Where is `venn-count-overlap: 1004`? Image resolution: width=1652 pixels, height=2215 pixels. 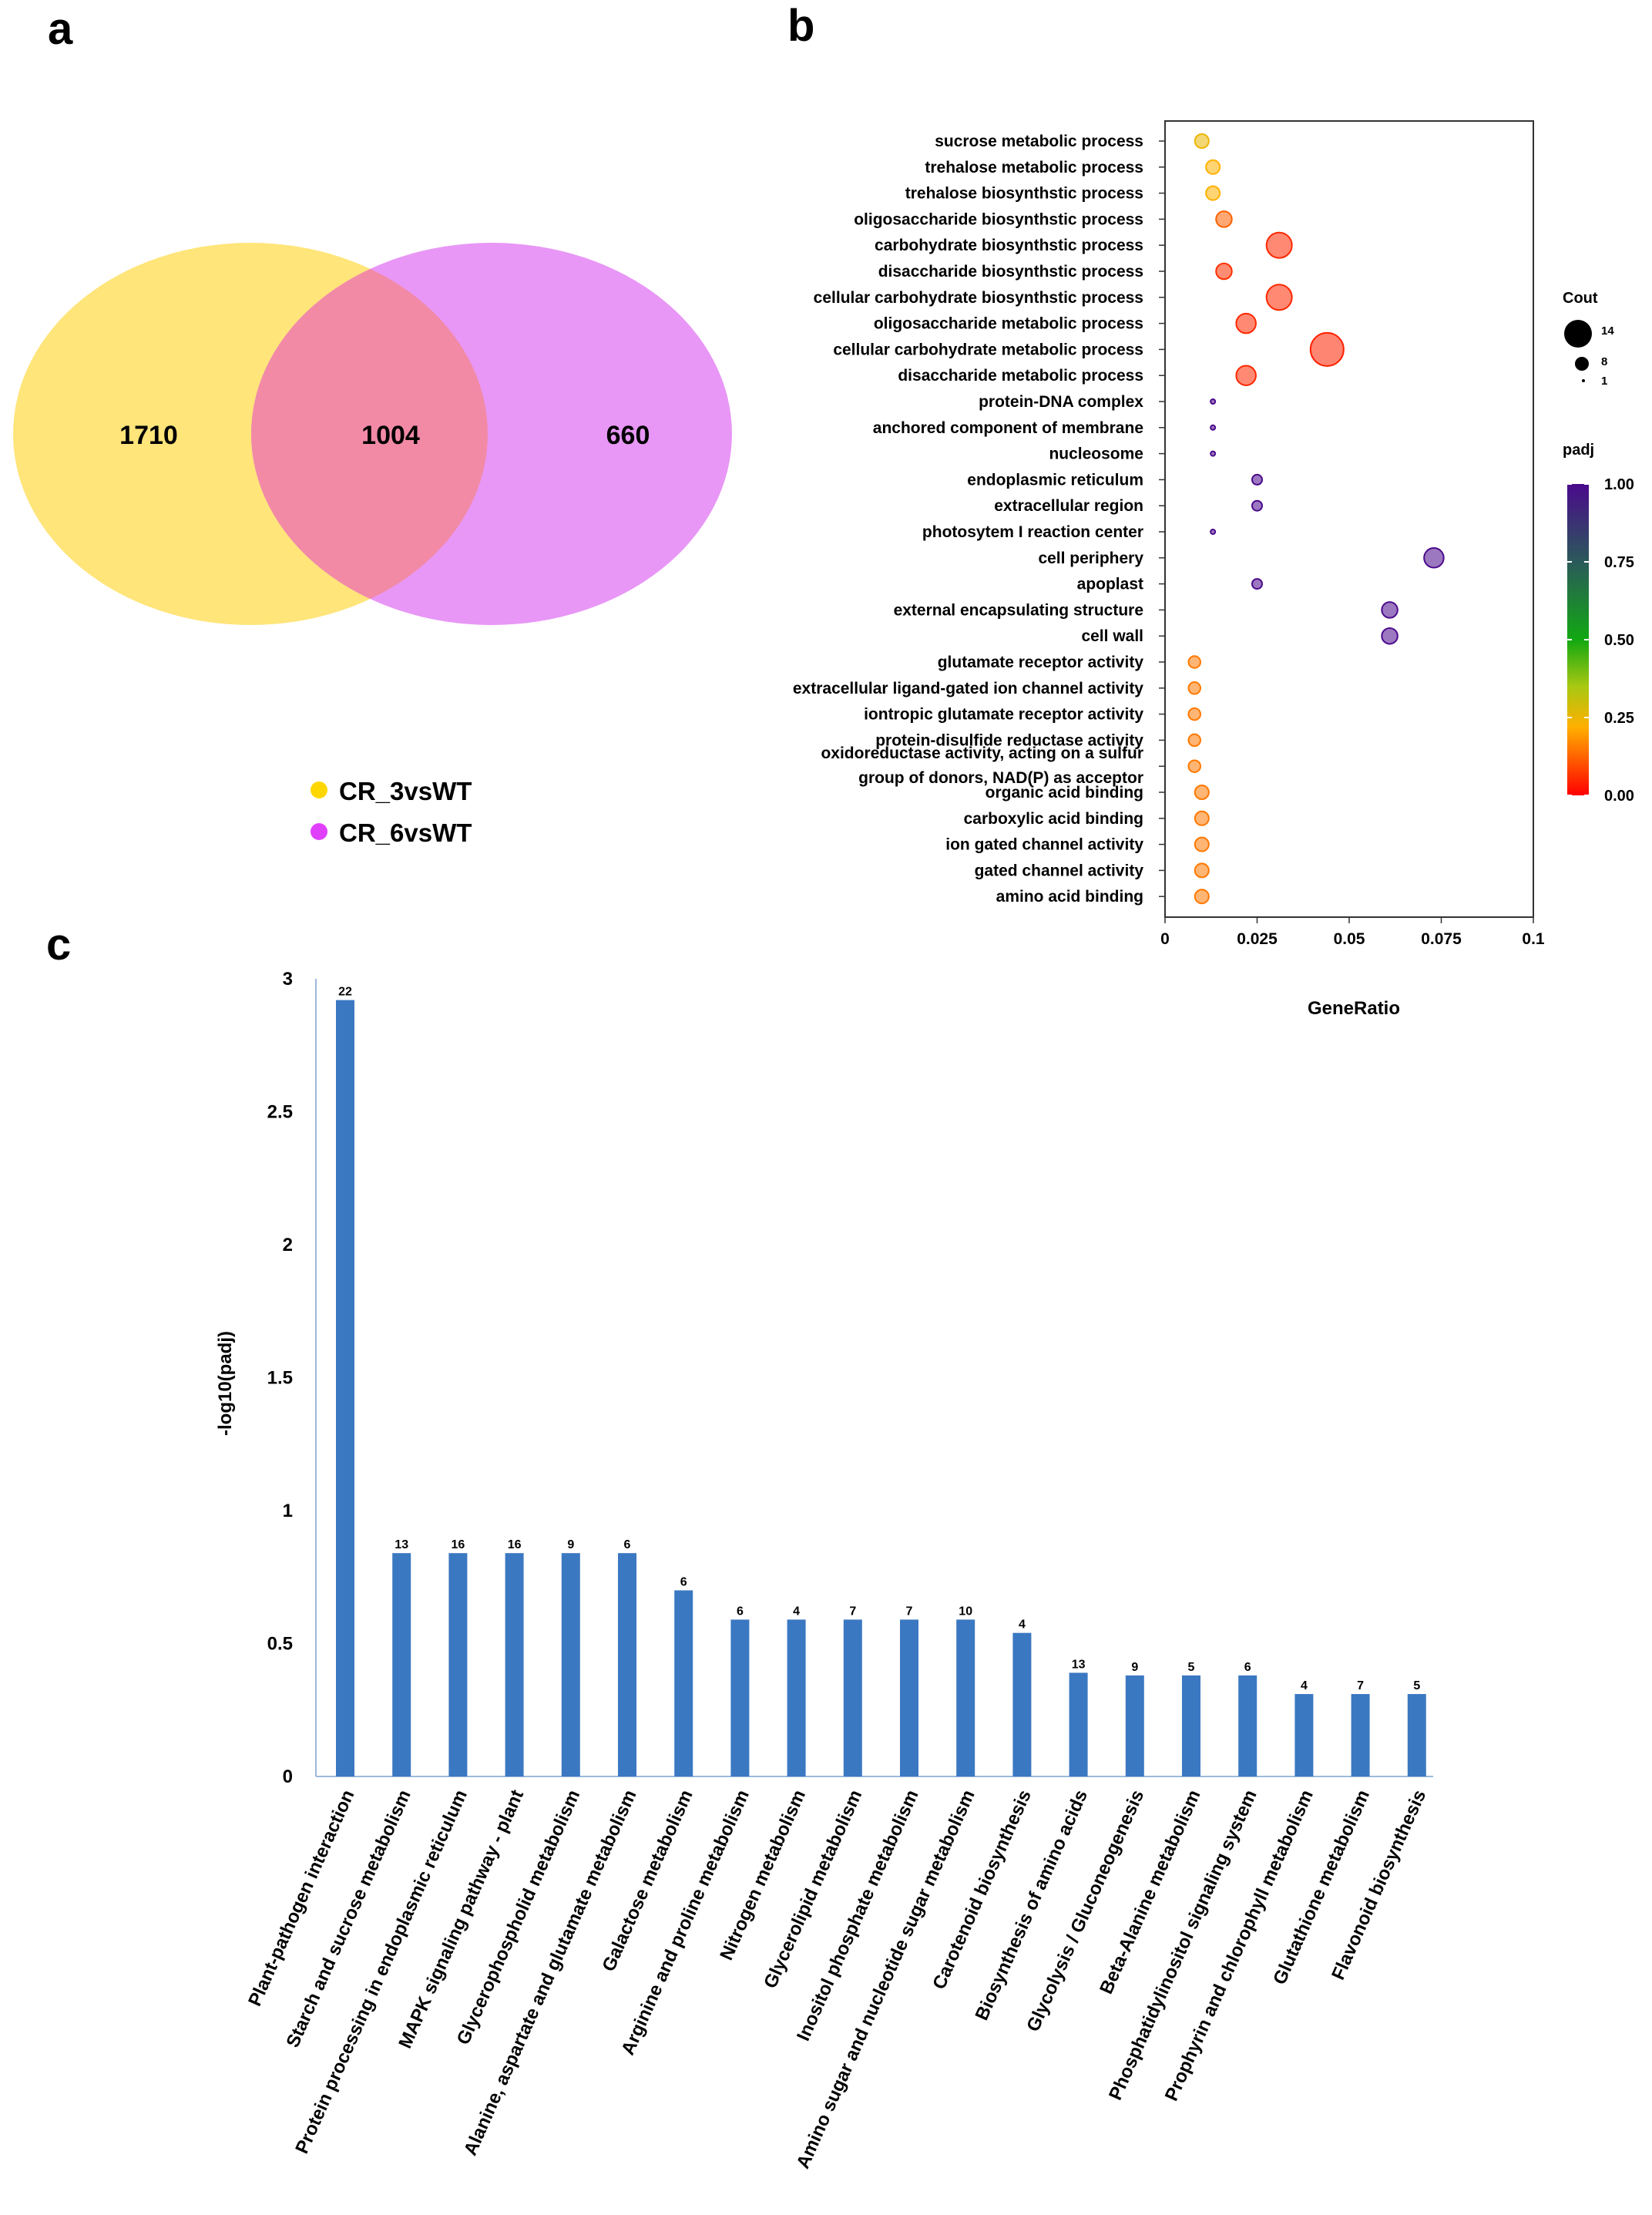 venn-count-overlap: 1004 is located at coordinates (390, 435).